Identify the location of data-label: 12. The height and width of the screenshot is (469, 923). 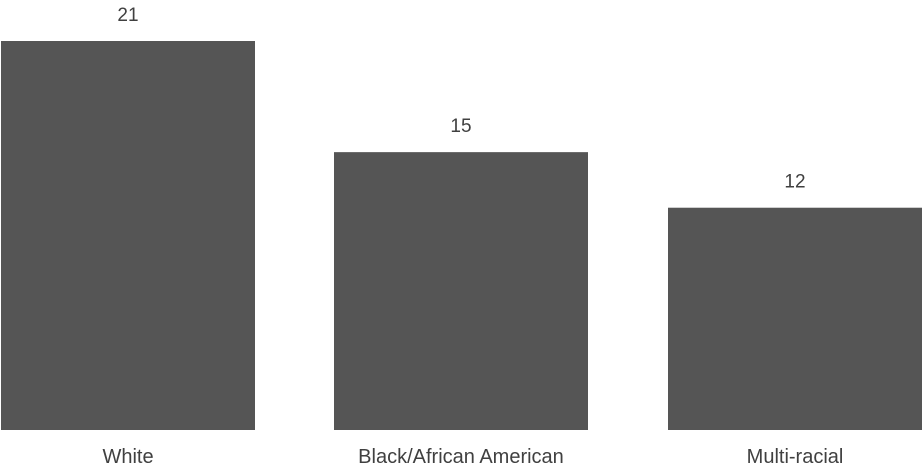
(794, 182).